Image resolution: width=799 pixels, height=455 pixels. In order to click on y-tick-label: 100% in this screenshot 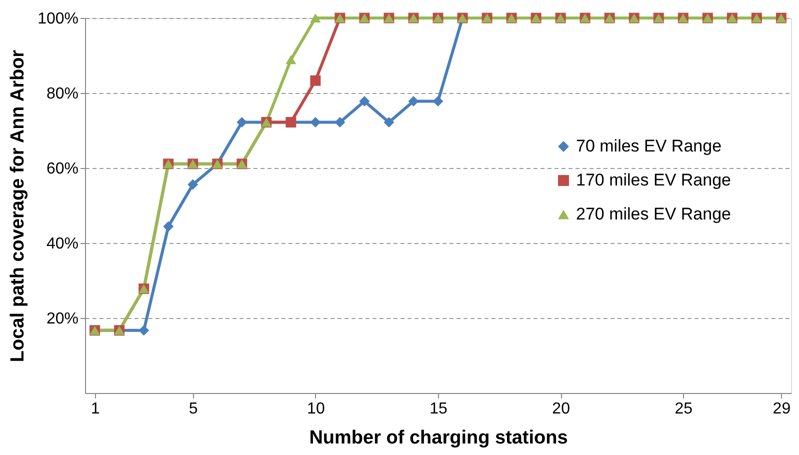, I will do `click(58, 19)`.